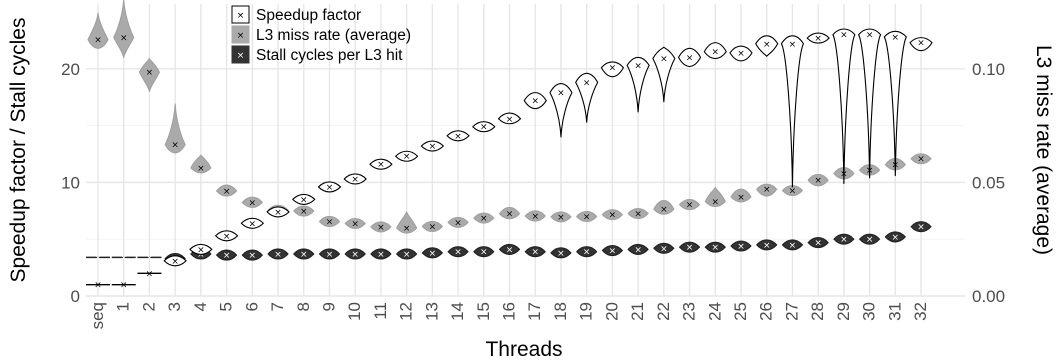 The width and height of the screenshot is (1057, 363). What do you see at coordinates (740, 311) in the screenshot?
I see `x-tick-label-25: 25` at bounding box center [740, 311].